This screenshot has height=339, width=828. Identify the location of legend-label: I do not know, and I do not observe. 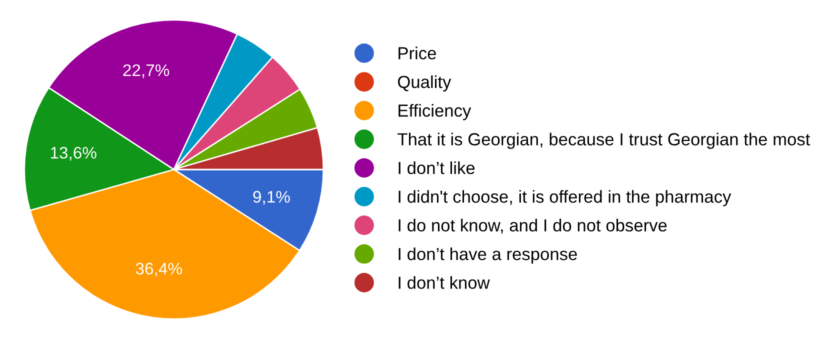
(532, 226).